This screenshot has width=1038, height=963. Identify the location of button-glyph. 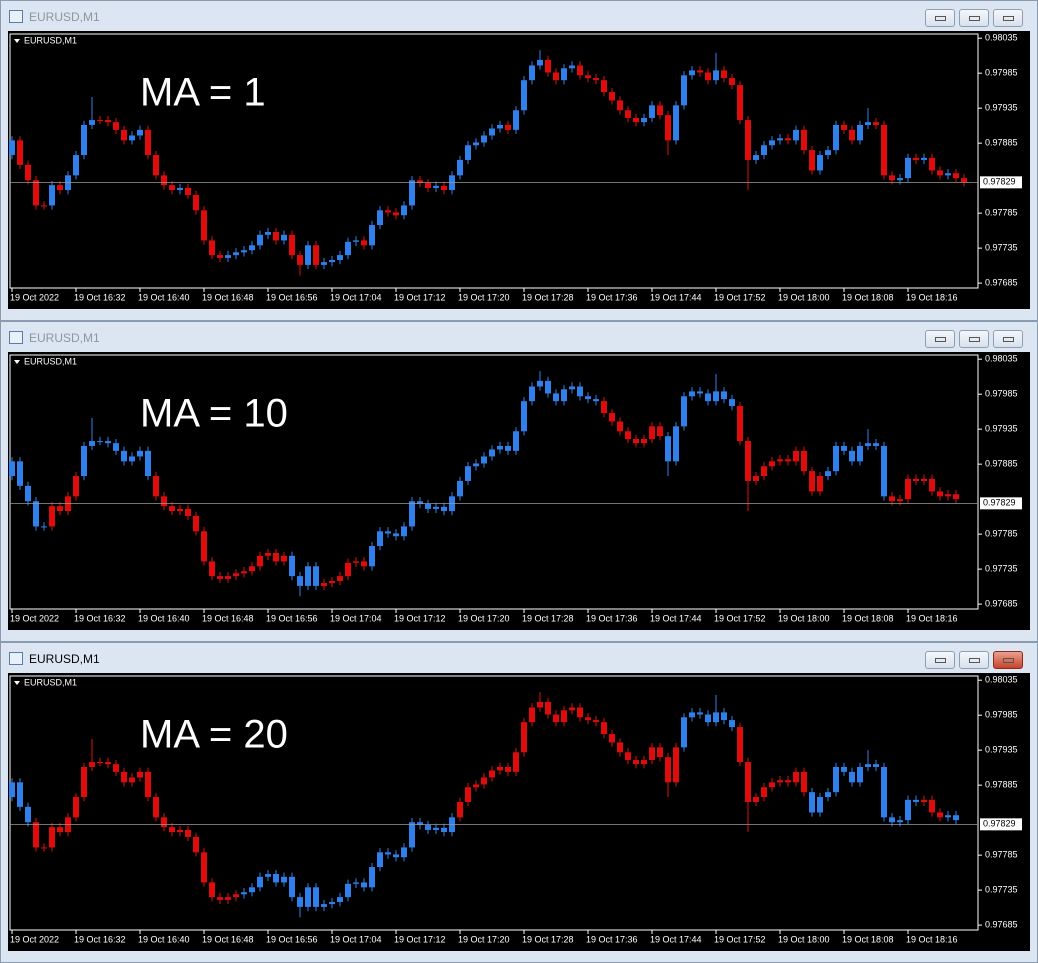
(1008, 18).